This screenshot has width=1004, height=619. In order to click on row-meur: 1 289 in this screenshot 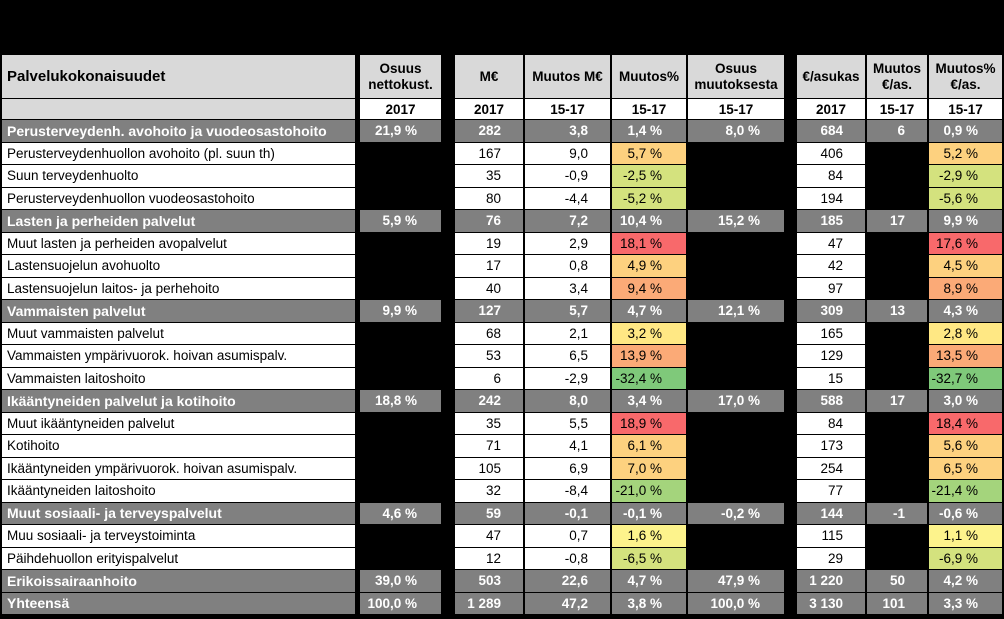, I will do `click(489, 603)`.